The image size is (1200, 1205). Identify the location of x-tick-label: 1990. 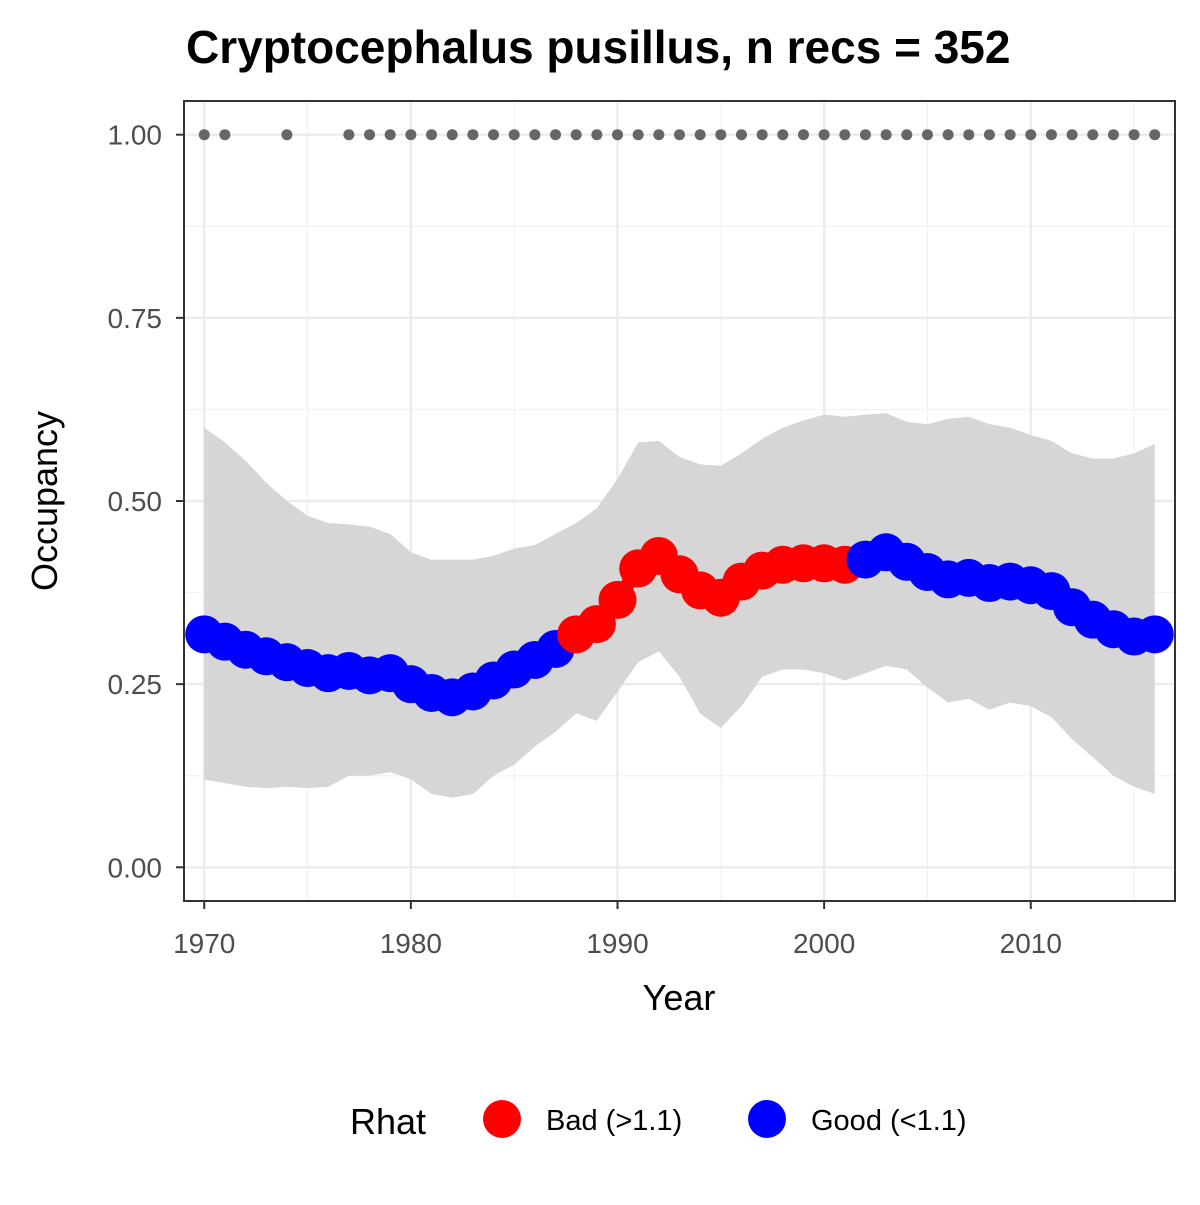
(617, 943).